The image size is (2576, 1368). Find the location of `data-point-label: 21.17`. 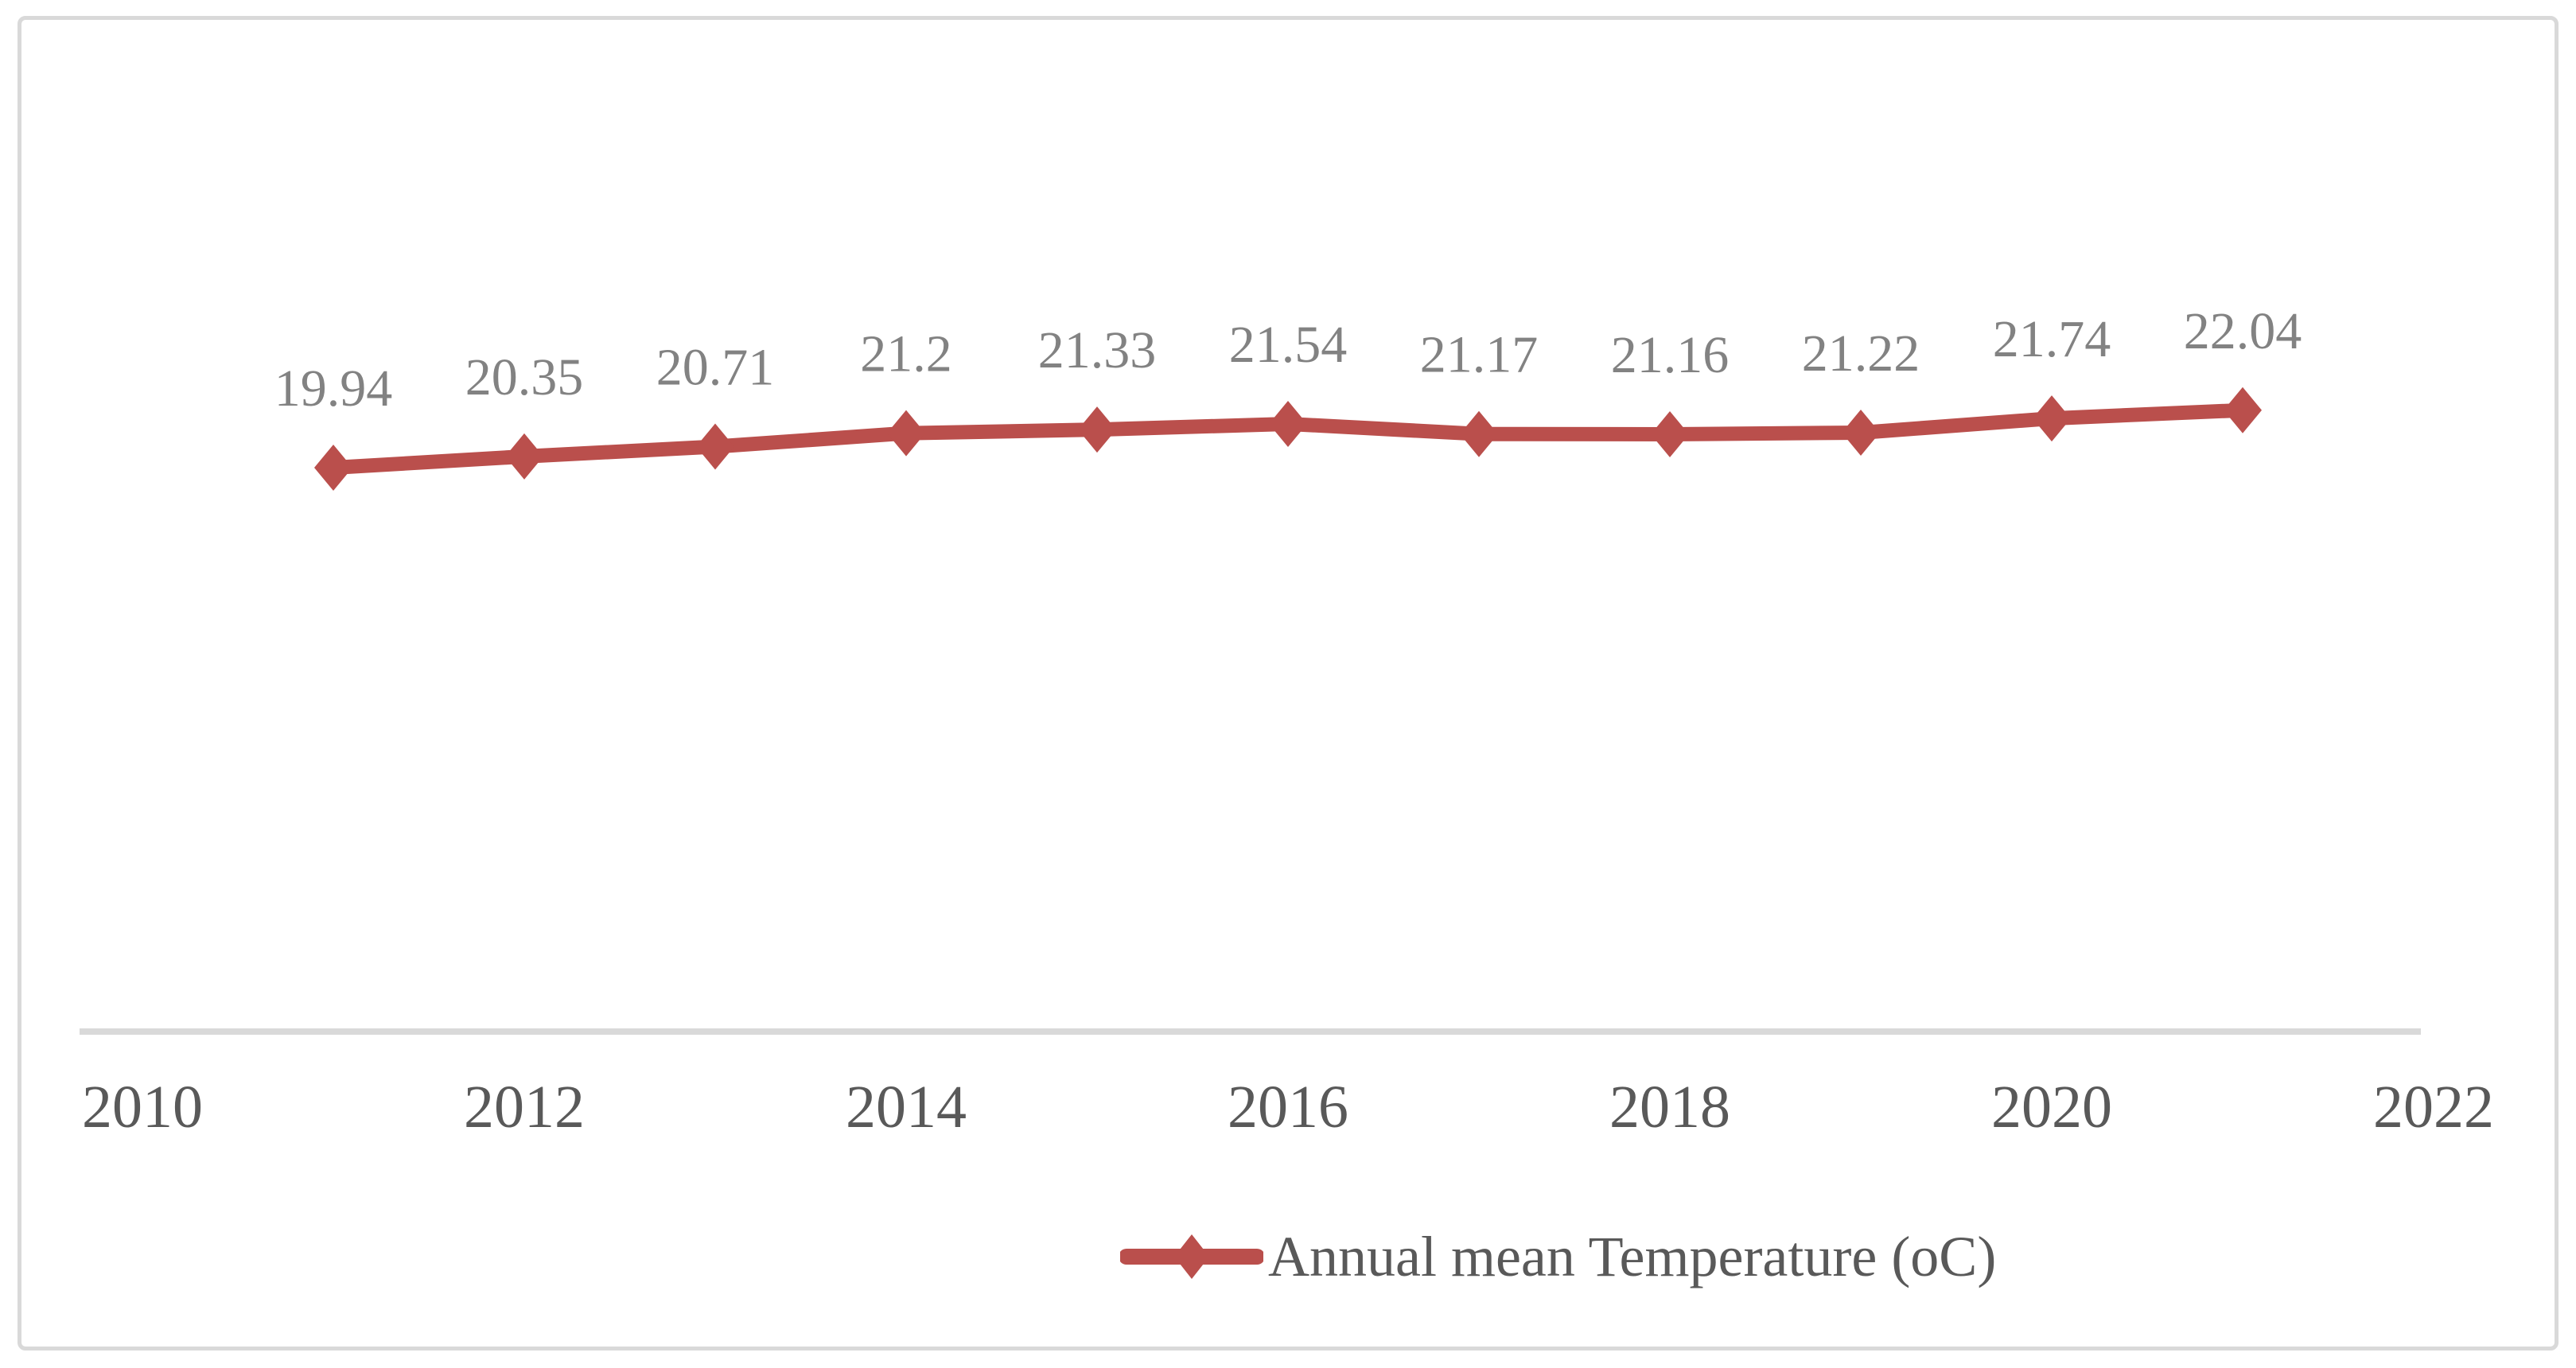

data-point-label: 21.17 is located at coordinates (1480, 355).